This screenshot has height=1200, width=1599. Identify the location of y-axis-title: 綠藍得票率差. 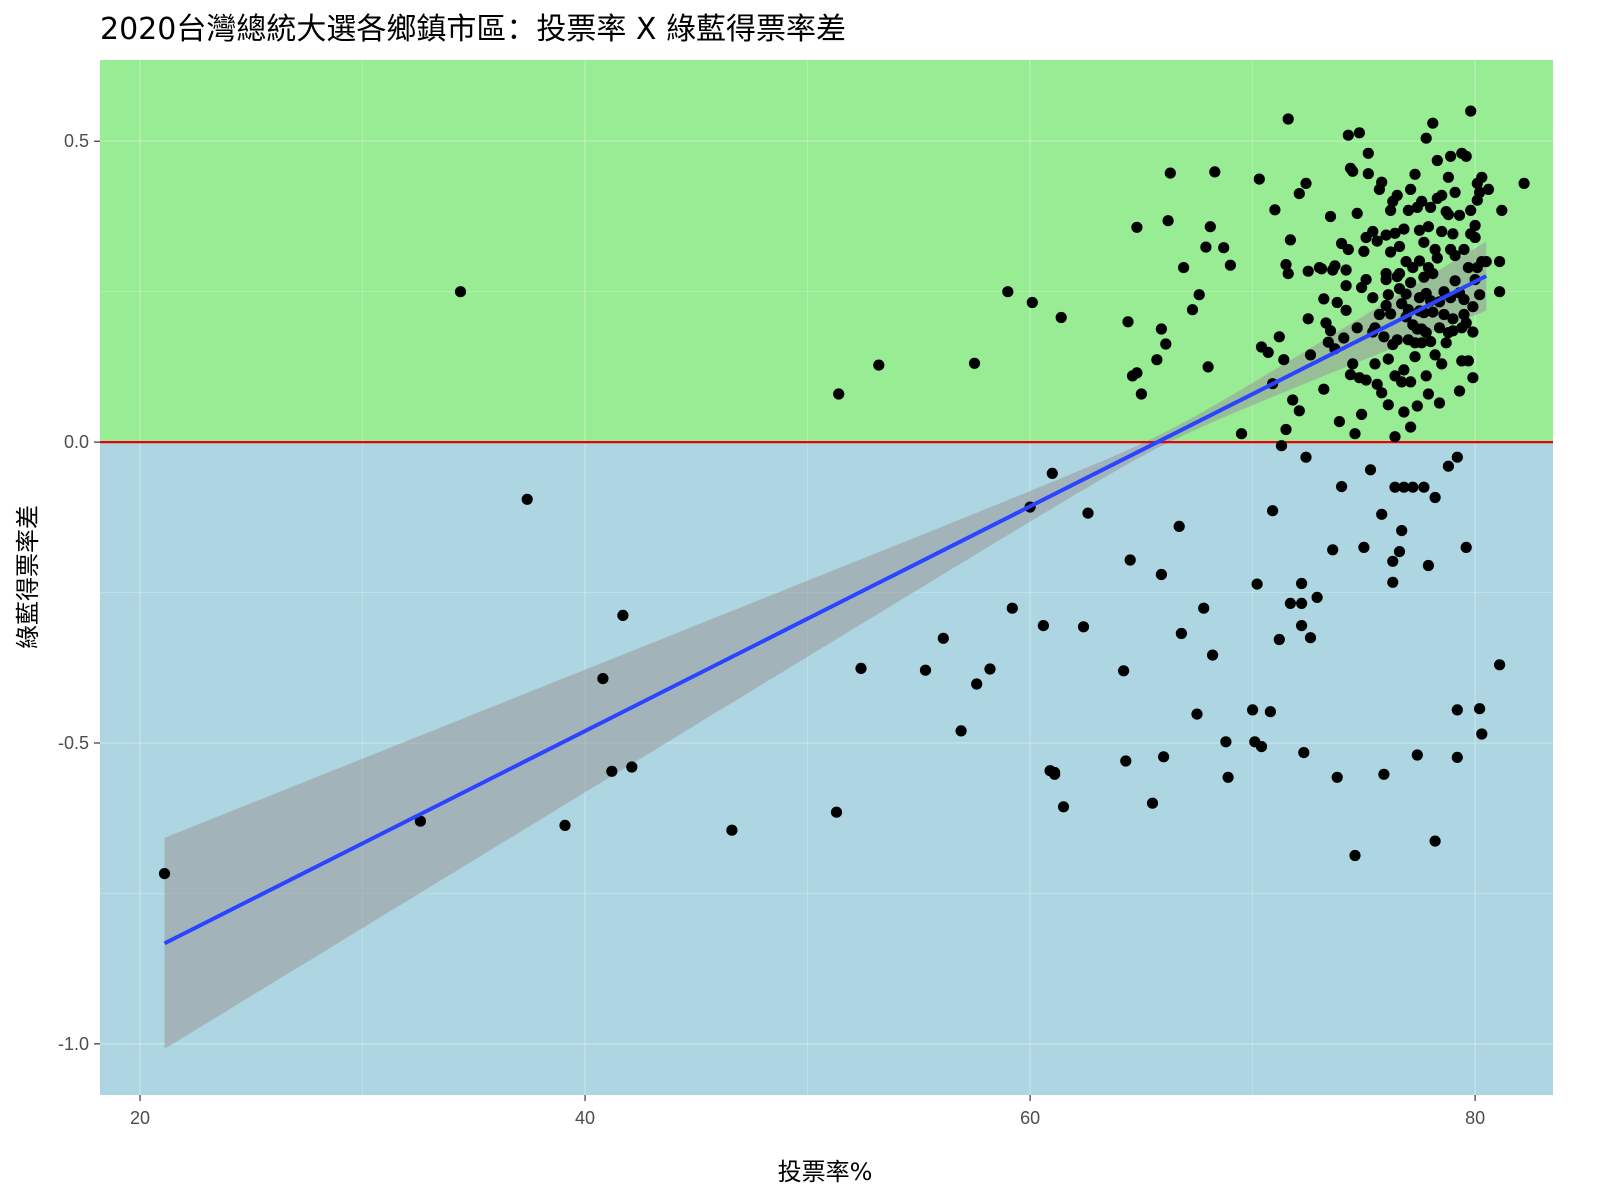
(28, 577).